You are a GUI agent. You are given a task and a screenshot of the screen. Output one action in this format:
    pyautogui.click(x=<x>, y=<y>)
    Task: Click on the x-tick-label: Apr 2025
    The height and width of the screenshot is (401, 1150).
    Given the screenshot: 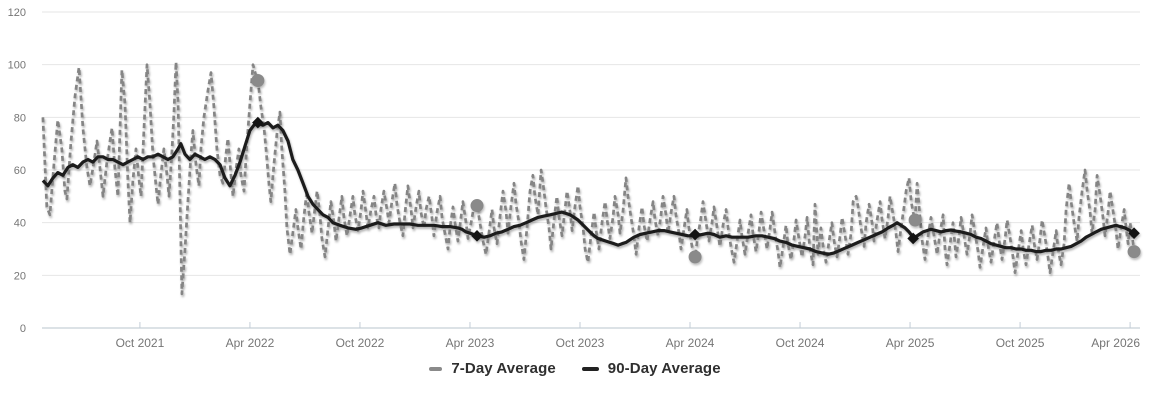 What is the action you would take?
    pyautogui.click(x=910, y=343)
    